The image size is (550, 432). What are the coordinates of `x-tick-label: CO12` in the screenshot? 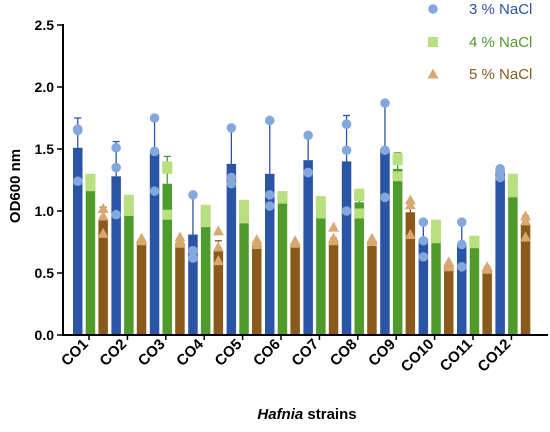 It's located at (494, 356).